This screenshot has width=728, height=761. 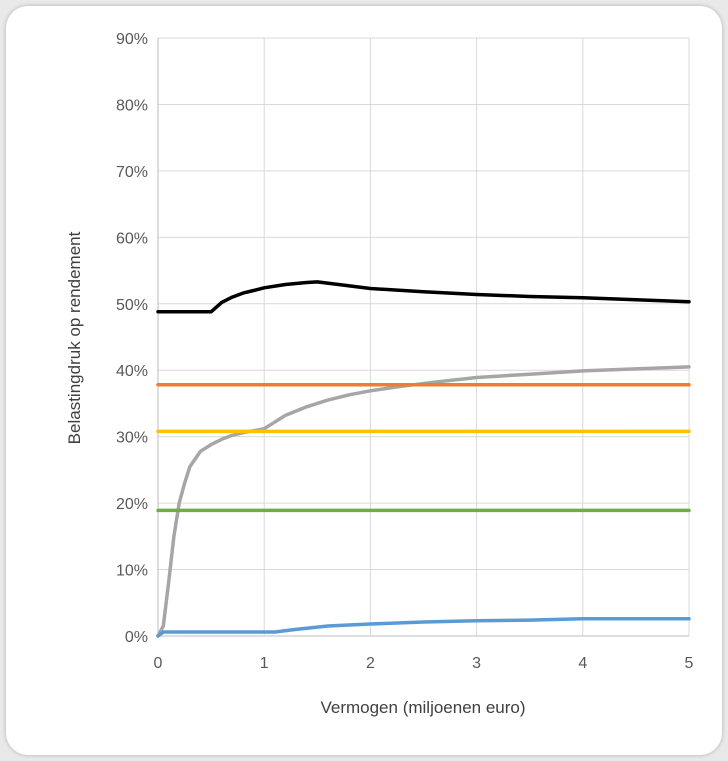 I want to click on y-tick-label: 0%, so click(x=136, y=637).